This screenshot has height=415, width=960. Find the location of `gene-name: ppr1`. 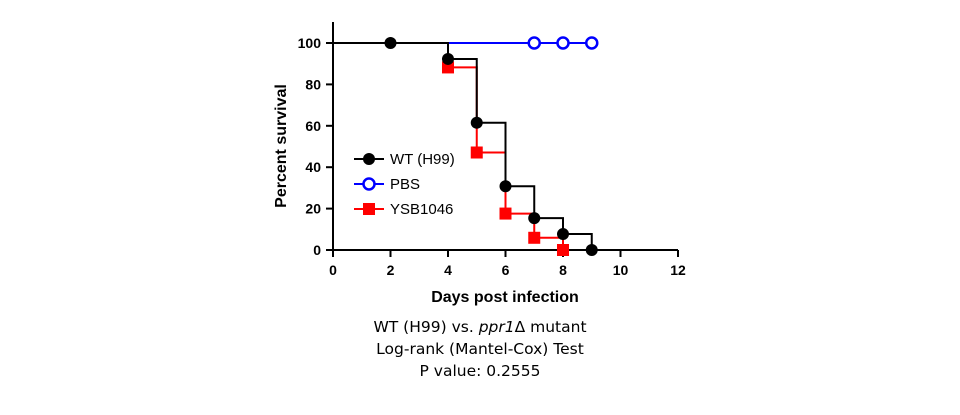

gene-name: ppr1 is located at coordinates (496, 327).